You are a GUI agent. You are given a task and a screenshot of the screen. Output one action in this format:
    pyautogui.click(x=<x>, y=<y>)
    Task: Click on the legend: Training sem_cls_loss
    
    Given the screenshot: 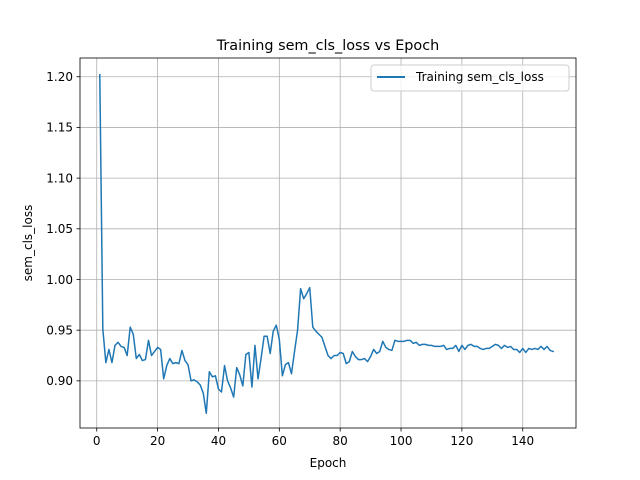 What is the action you would take?
    pyautogui.click(x=470, y=78)
    